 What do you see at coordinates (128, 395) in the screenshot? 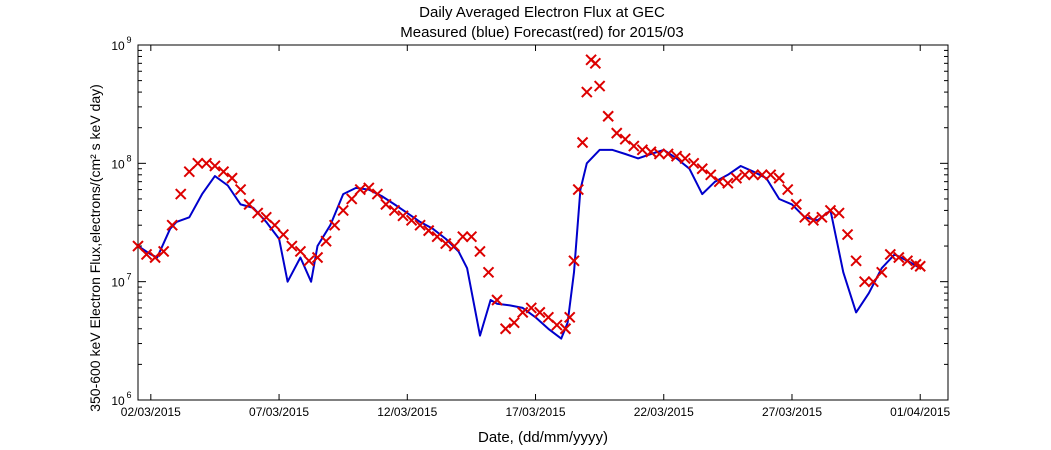
I see `y-tick-exponent: 6` at bounding box center [128, 395].